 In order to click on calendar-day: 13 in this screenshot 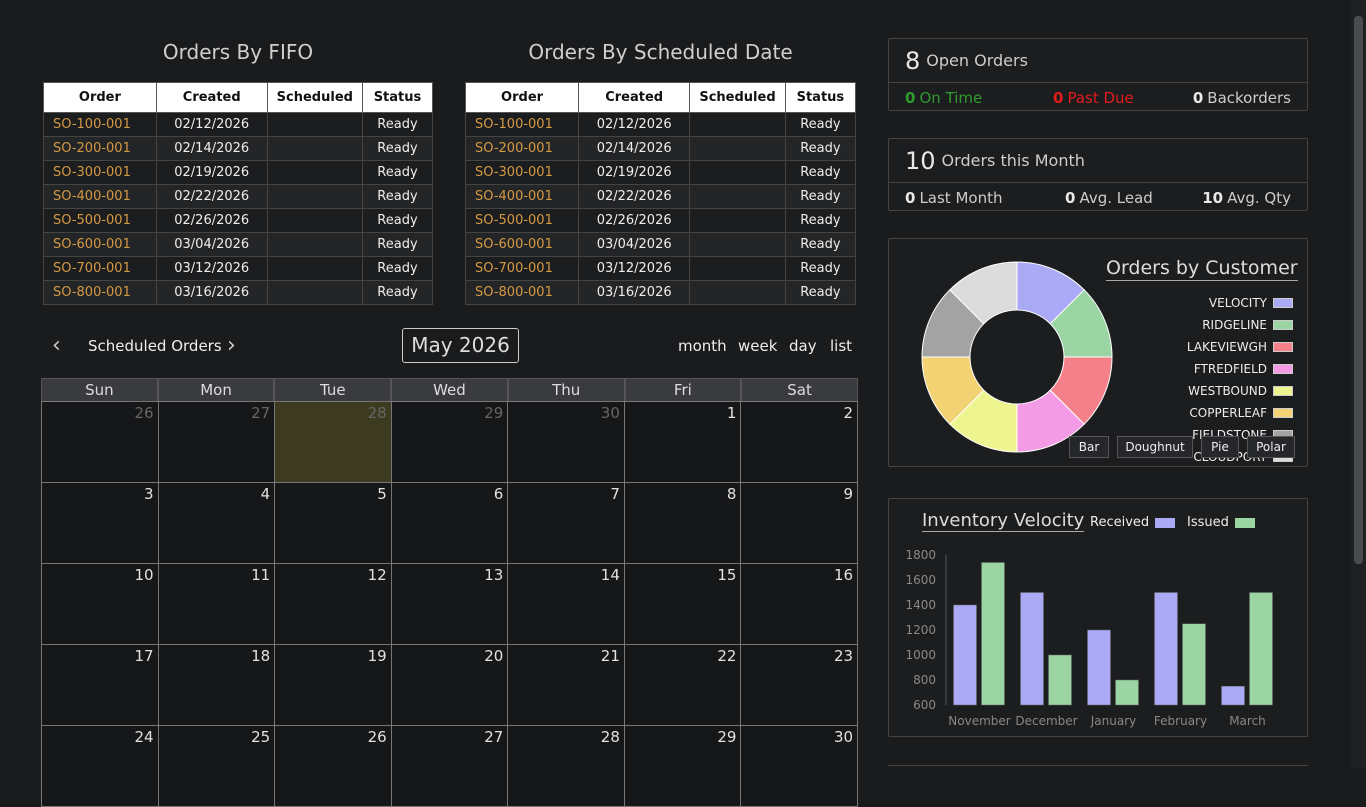, I will do `click(450, 604)`.